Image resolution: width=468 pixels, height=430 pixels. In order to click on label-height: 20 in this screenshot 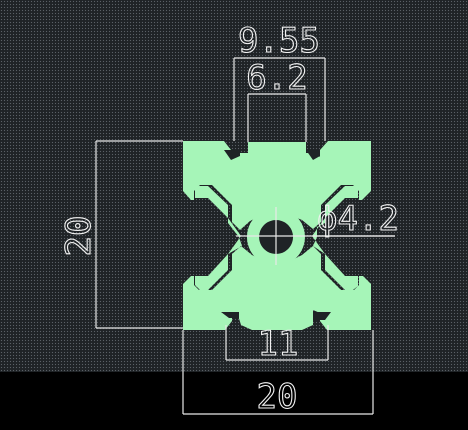, I will do `click(79, 236)`.